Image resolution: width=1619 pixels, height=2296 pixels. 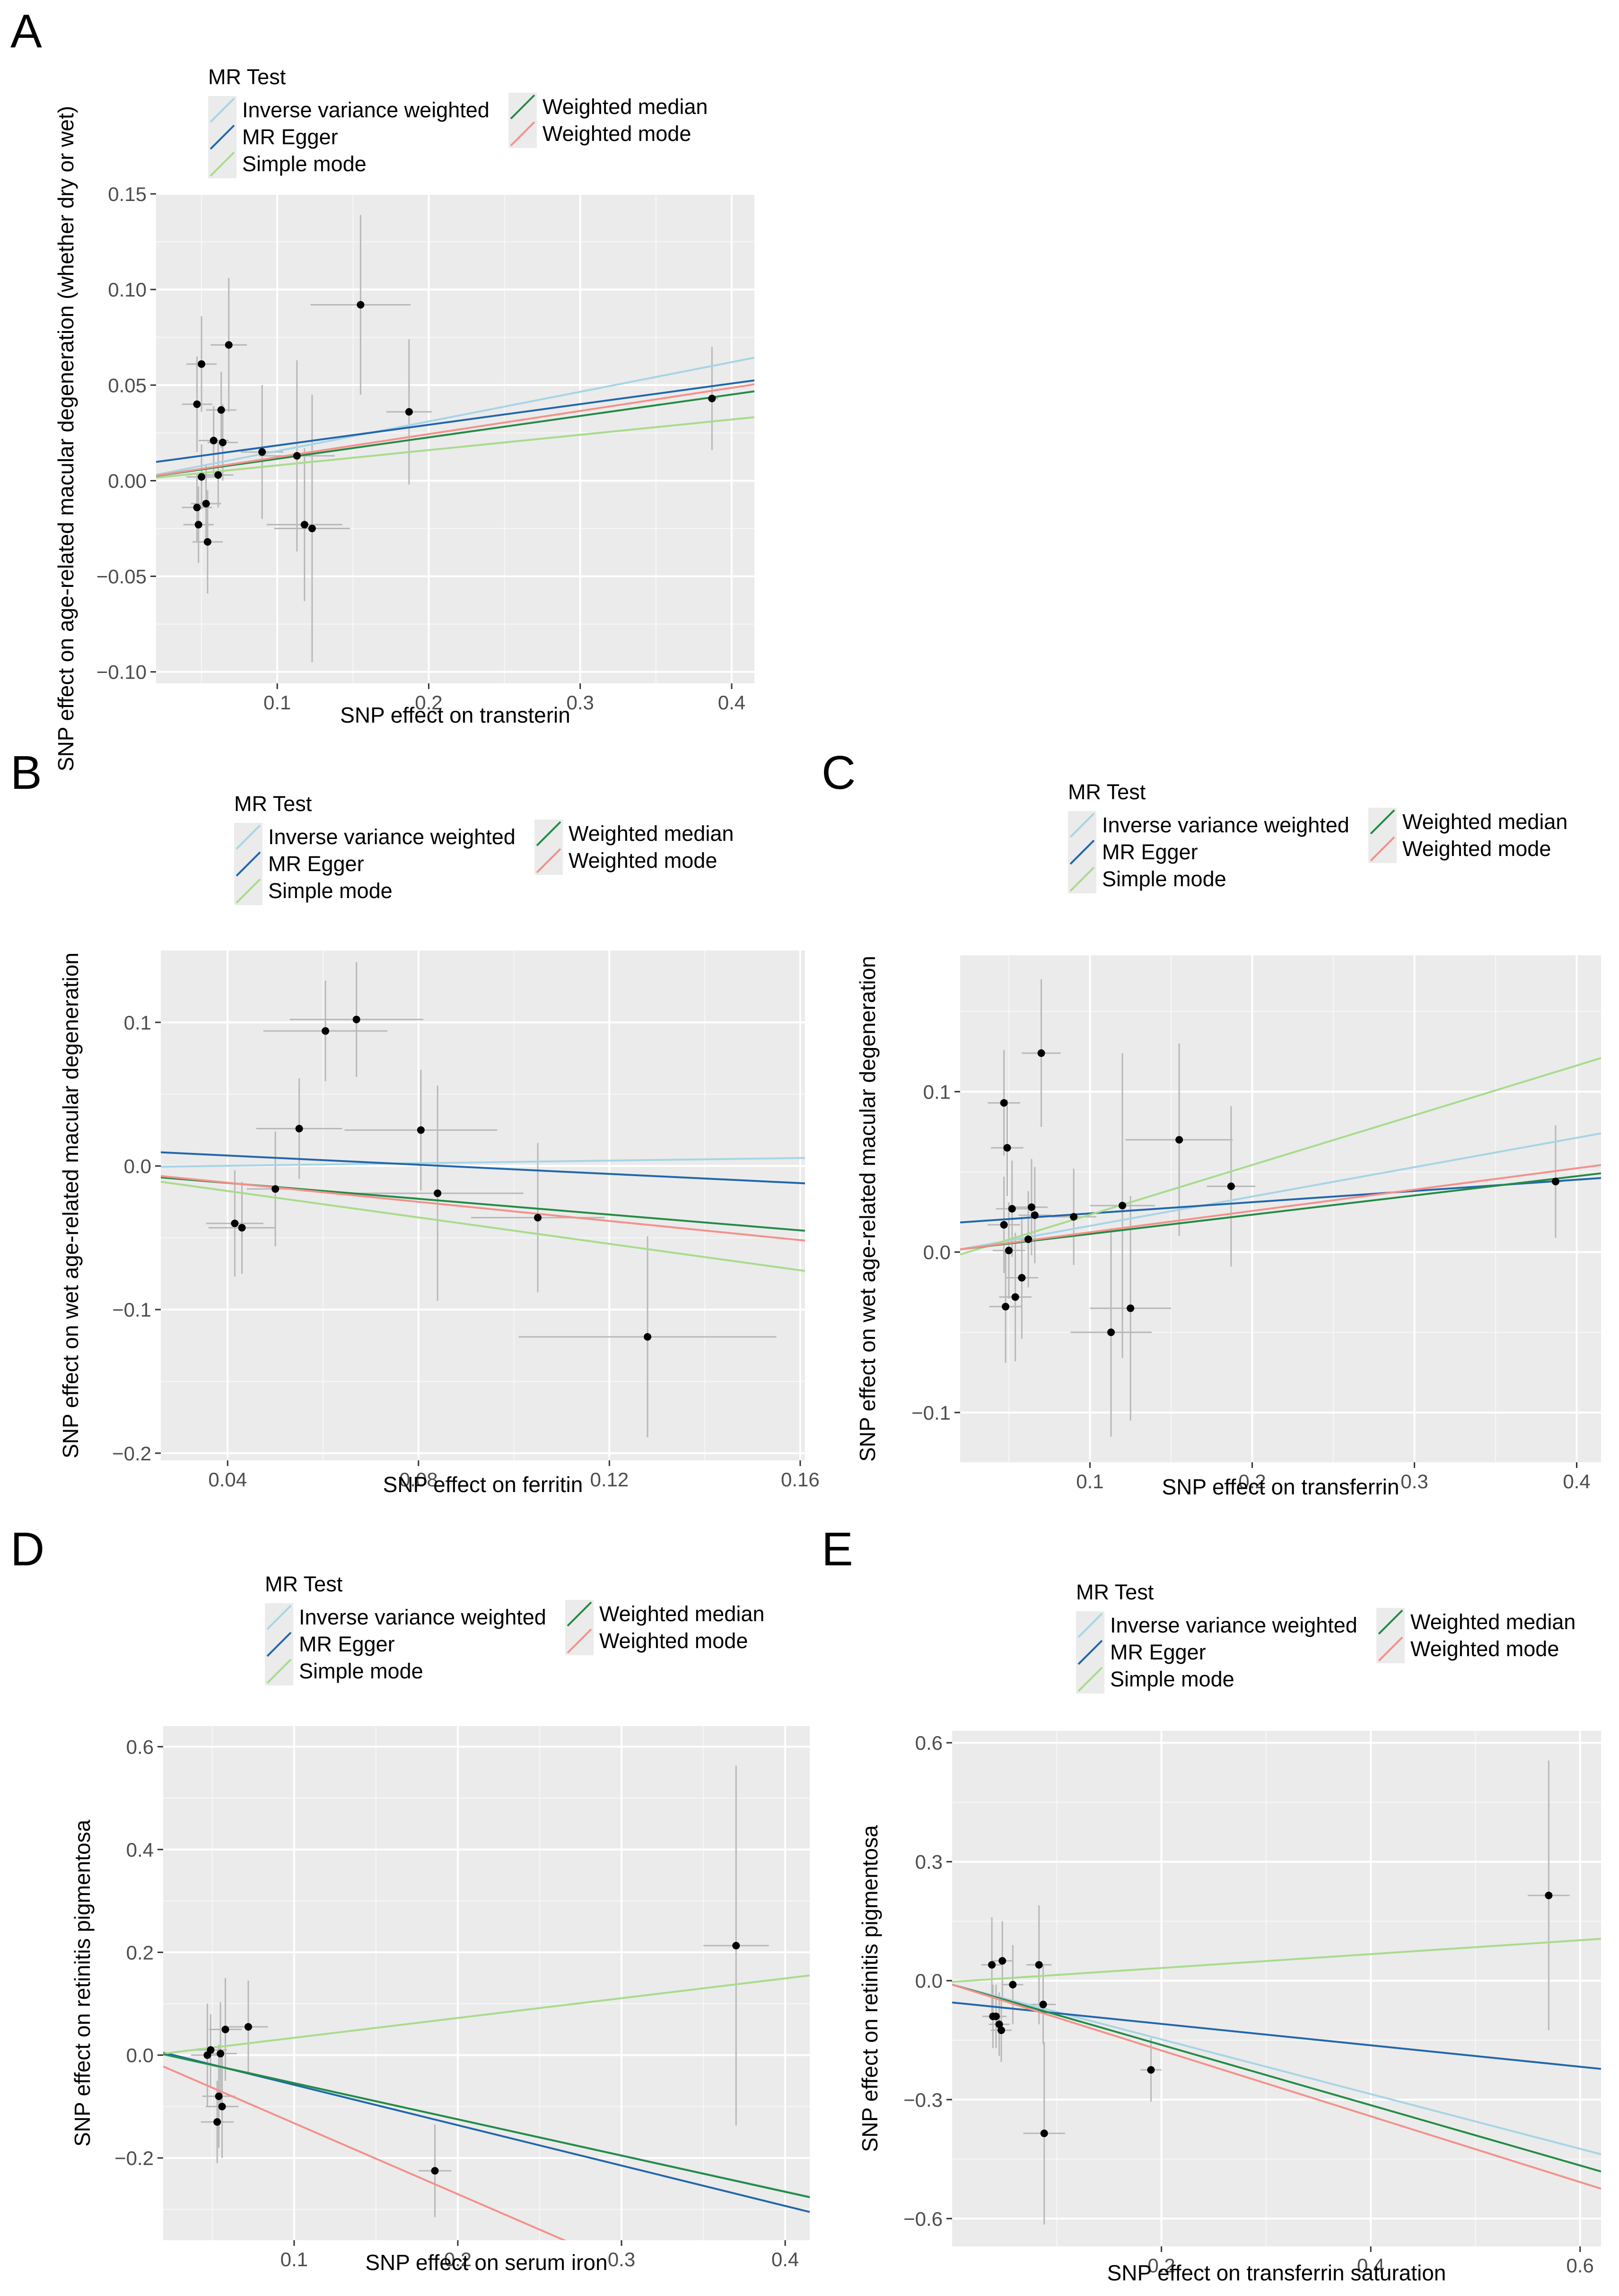 What do you see at coordinates (923, 2219) in the screenshot?
I see `y-tick-label: −0.6` at bounding box center [923, 2219].